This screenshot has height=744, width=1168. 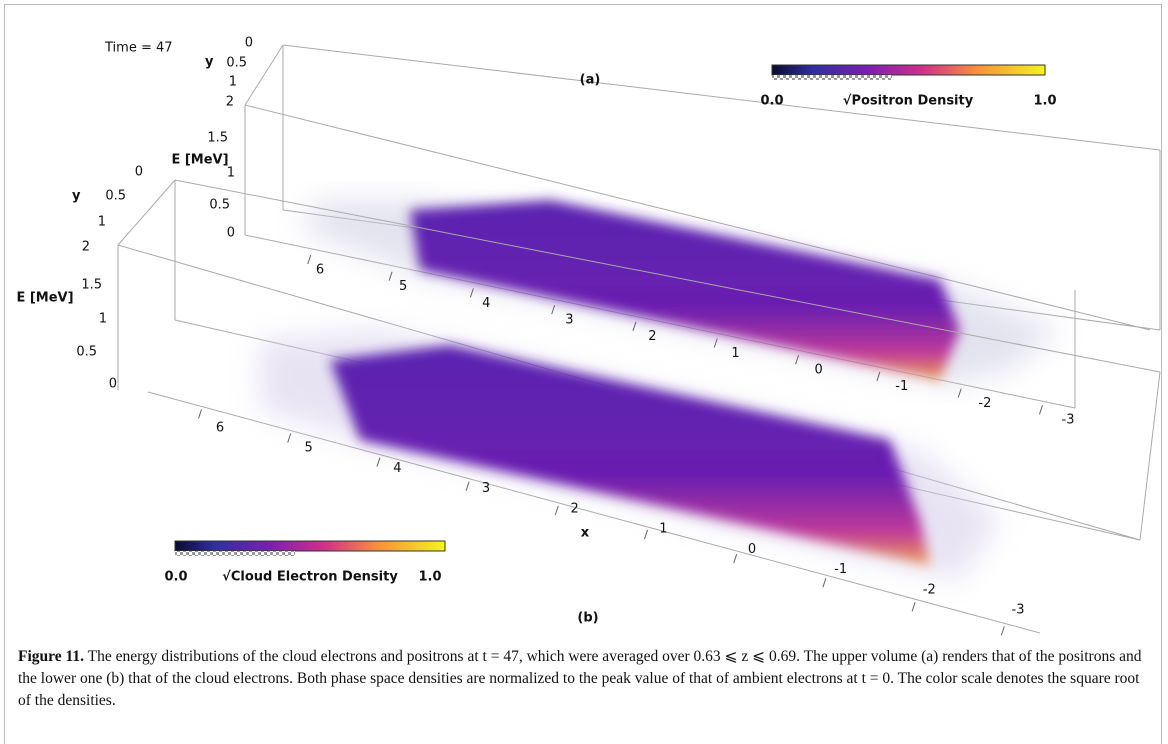 I want to click on panel-label: (a), so click(x=590, y=80).